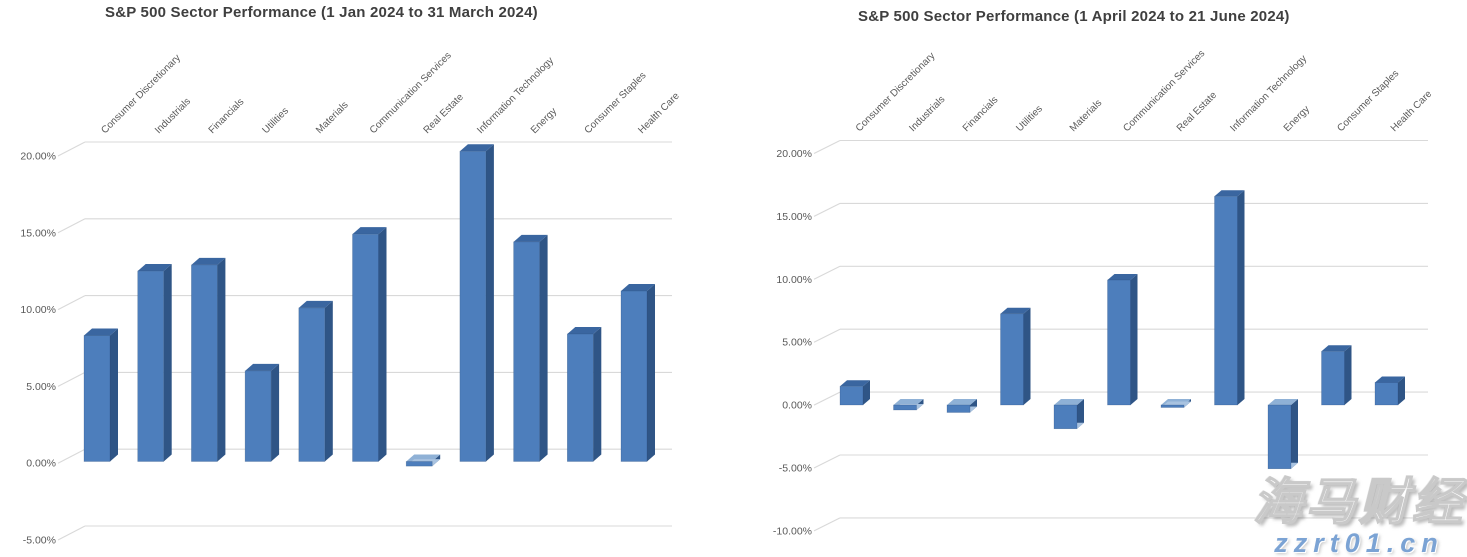 This screenshot has height=557, width=1467. What do you see at coordinates (795, 469) in the screenshot?
I see `y-axis-tick-label: -5.00%` at bounding box center [795, 469].